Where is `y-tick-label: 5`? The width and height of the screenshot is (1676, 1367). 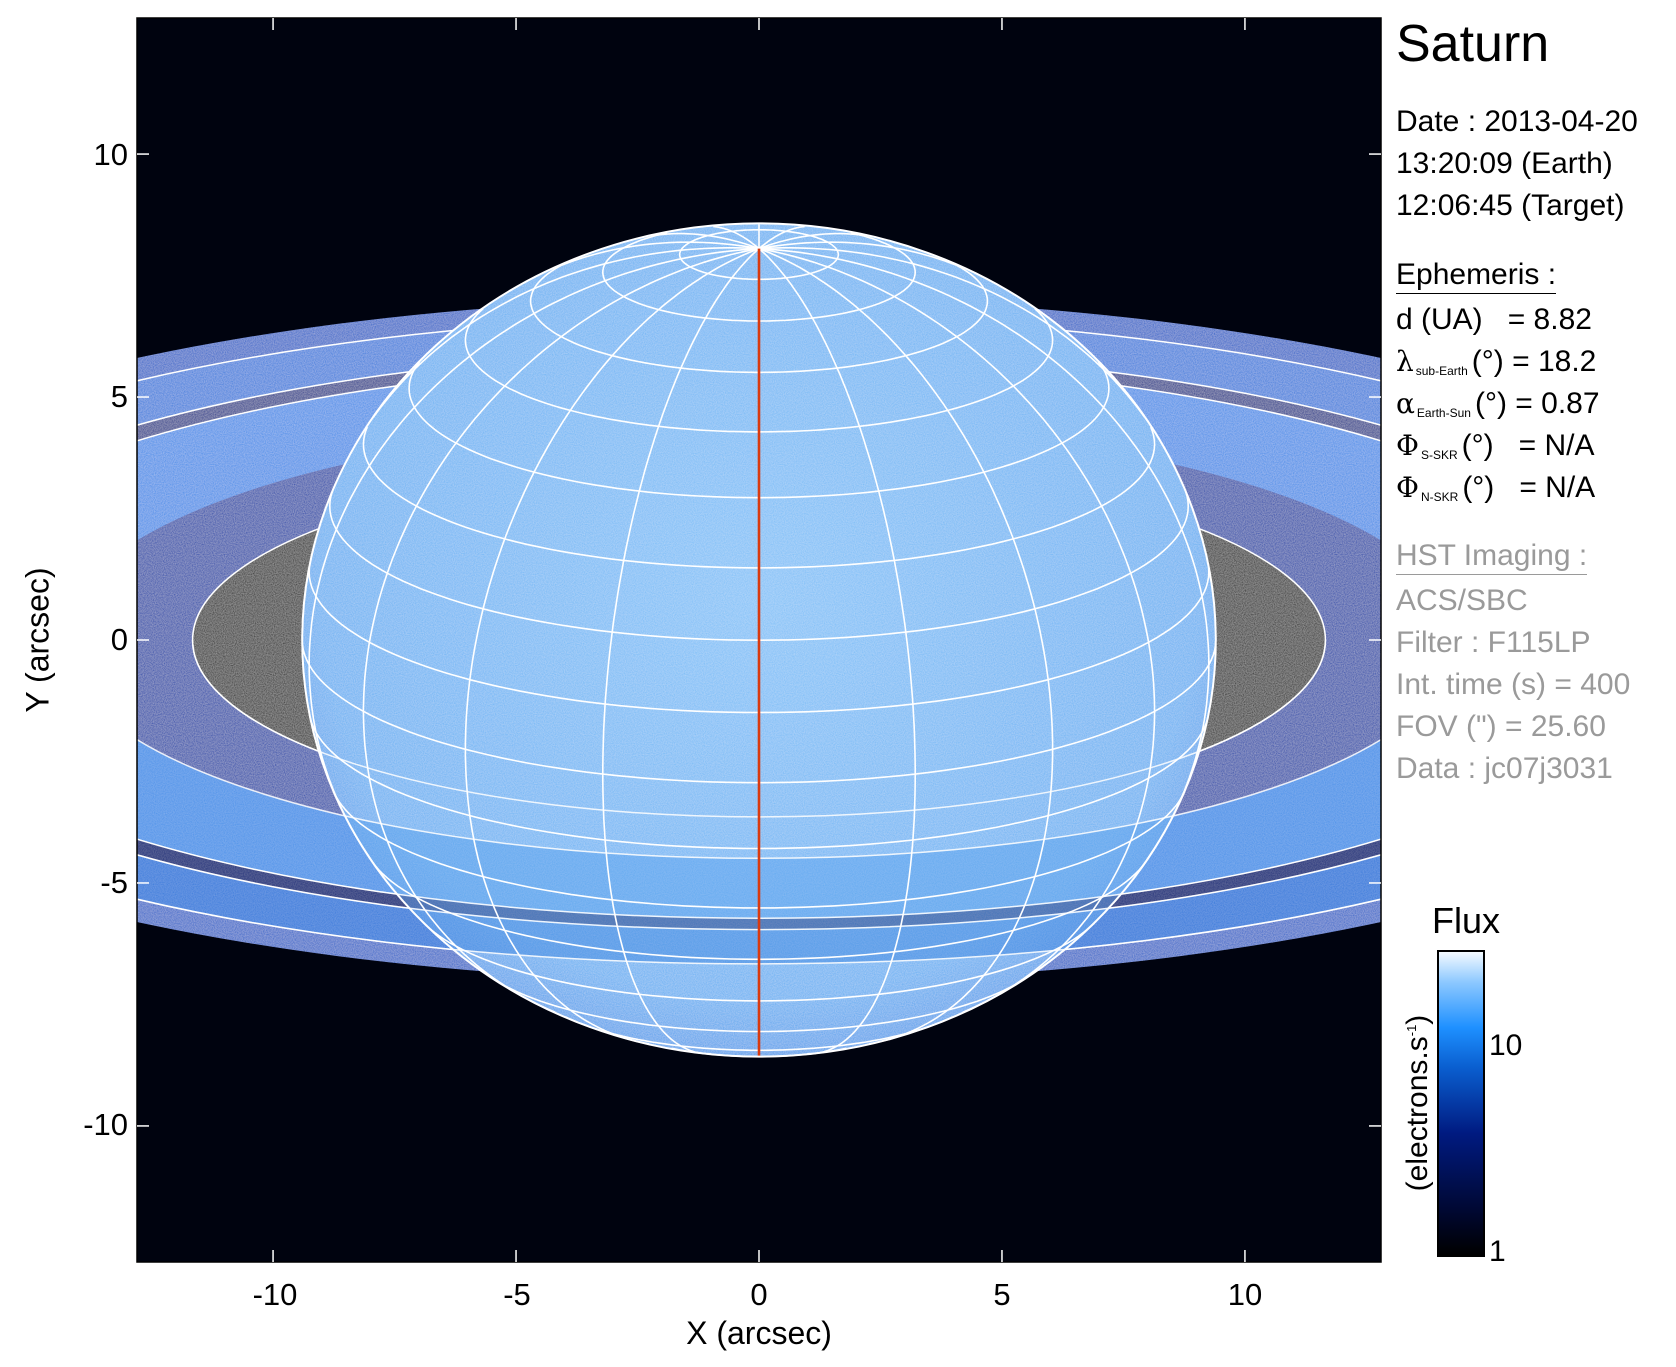 y-tick-label: 5 is located at coordinates (119, 396).